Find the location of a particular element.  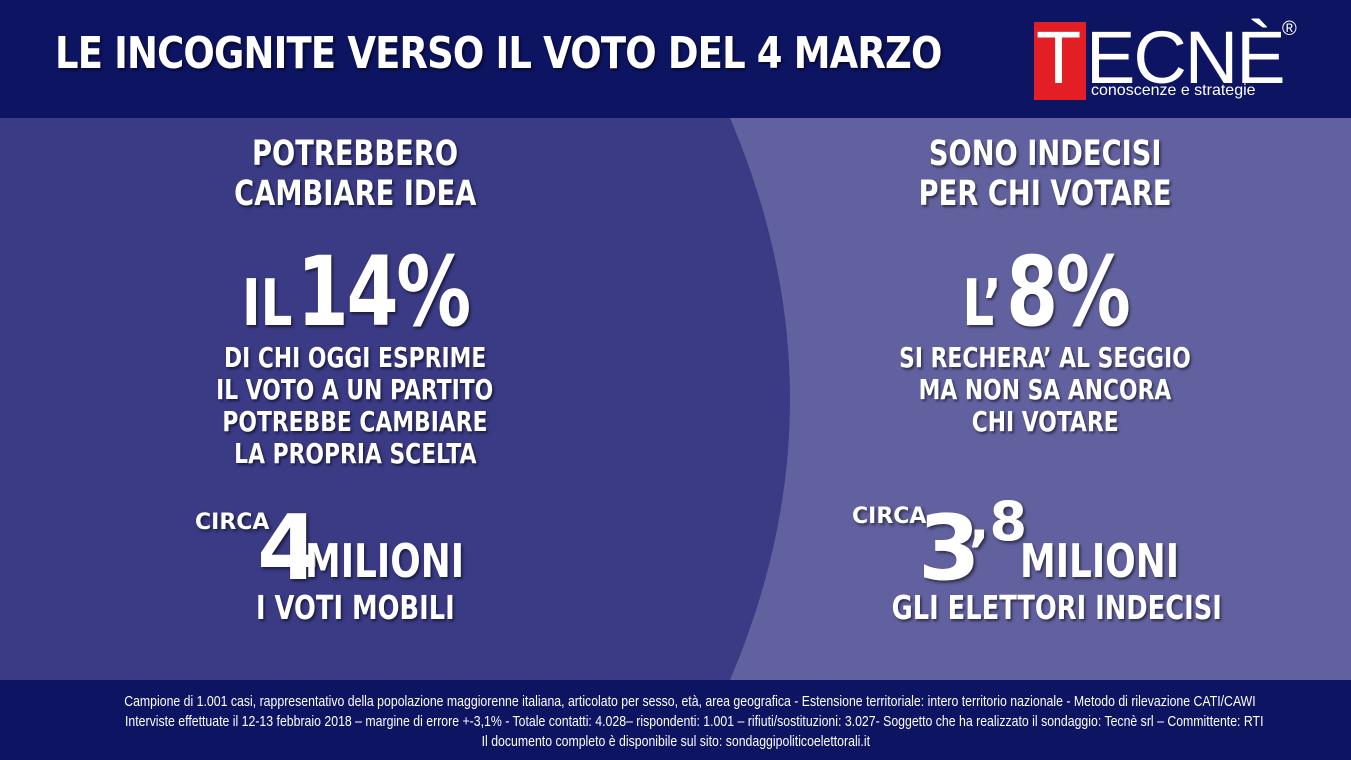

right-heading-line1: SONO INDECISI is located at coordinates (1045, 154).